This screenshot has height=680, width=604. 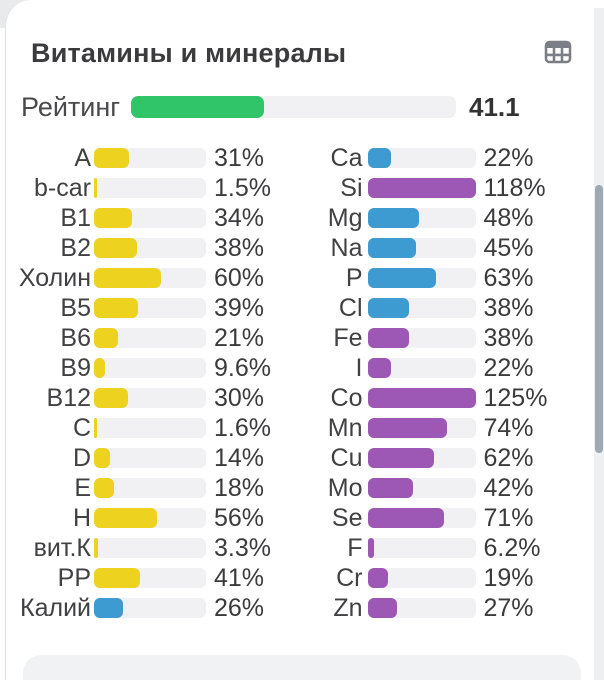 What do you see at coordinates (75, 247) in the screenshot?
I see `nutrient-label: B2` at bounding box center [75, 247].